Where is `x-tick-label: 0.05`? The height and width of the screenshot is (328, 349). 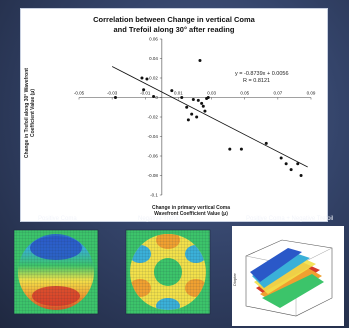
x-tick-label: 0.05 is located at coordinates (244, 93).